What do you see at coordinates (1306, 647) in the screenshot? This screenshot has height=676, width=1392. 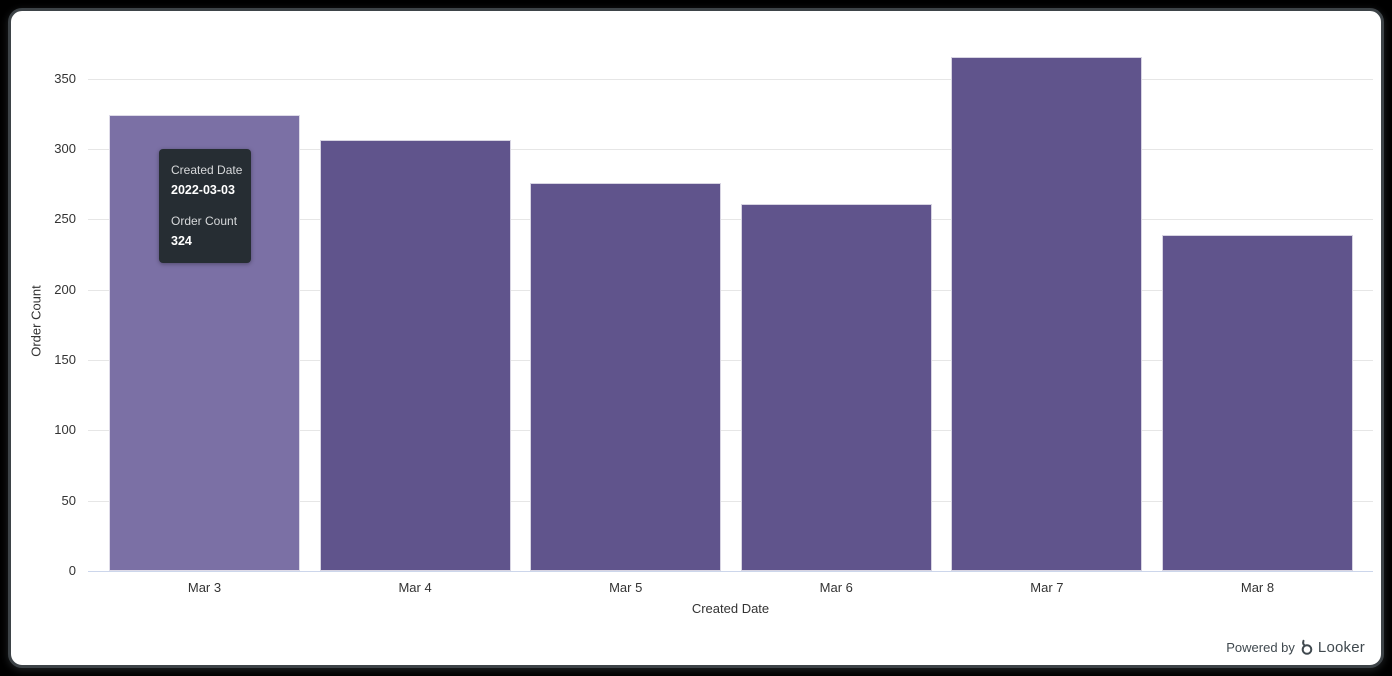 I see `looker-logo-icon` at bounding box center [1306, 647].